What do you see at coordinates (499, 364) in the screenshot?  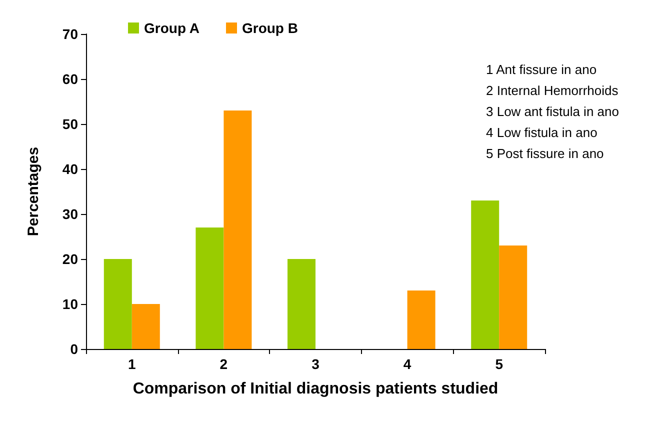 I see `x-tick-label: 5` at bounding box center [499, 364].